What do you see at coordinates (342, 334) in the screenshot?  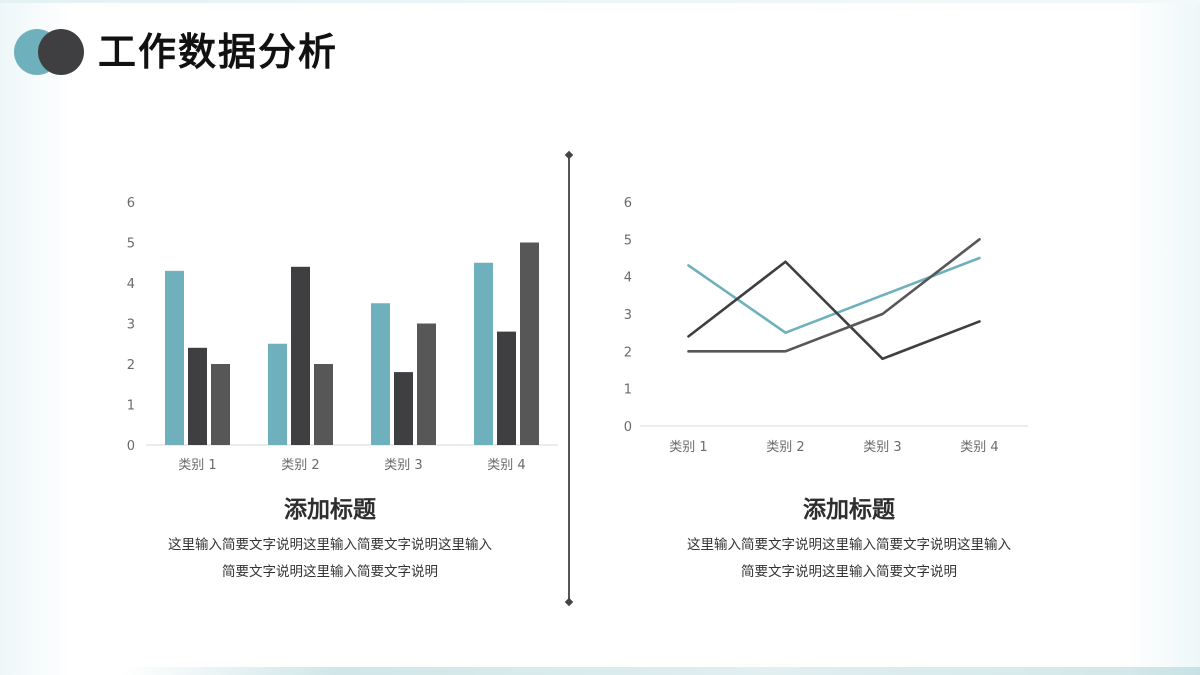 I see `bar-chart: 0 1 2 3 4 5 6 类别 1 类别 2 类别 3 类别 4` at bounding box center [342, 334].